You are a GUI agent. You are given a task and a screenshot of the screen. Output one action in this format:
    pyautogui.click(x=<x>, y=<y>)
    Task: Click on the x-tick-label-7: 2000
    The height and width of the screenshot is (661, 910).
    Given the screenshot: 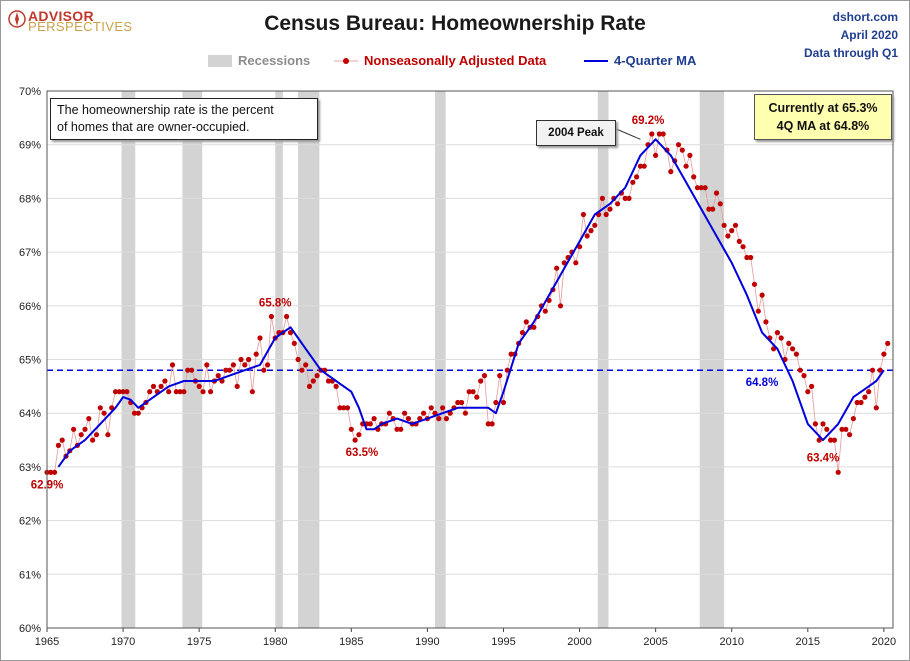 What is the action you would take?
    pyautogui.click(x=579, y=642)
    